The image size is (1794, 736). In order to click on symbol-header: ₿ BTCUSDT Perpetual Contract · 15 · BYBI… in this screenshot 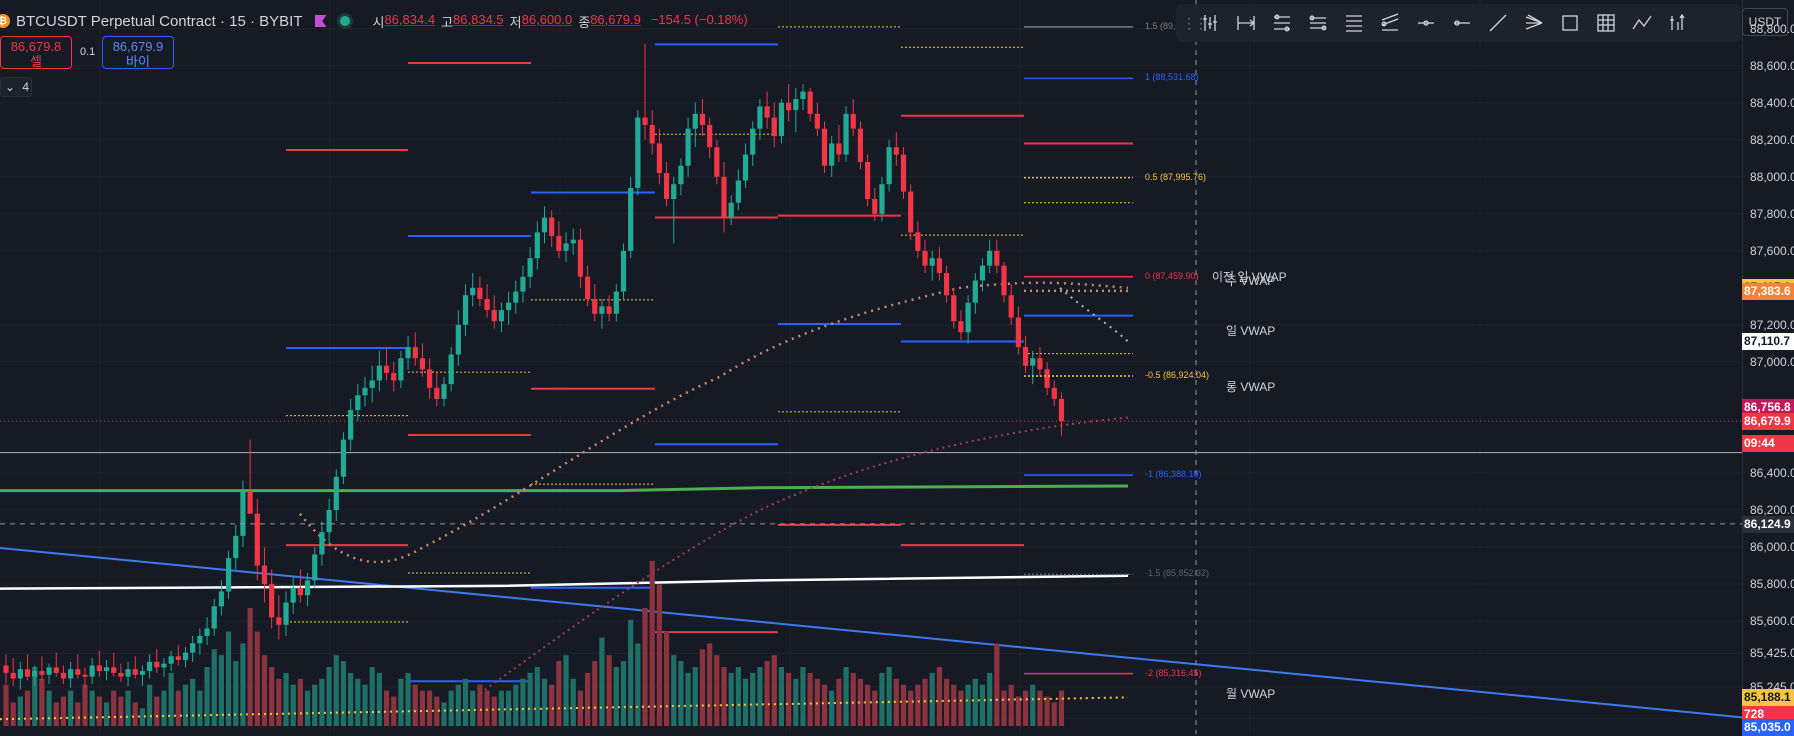, I will do `click(374, 21)`.